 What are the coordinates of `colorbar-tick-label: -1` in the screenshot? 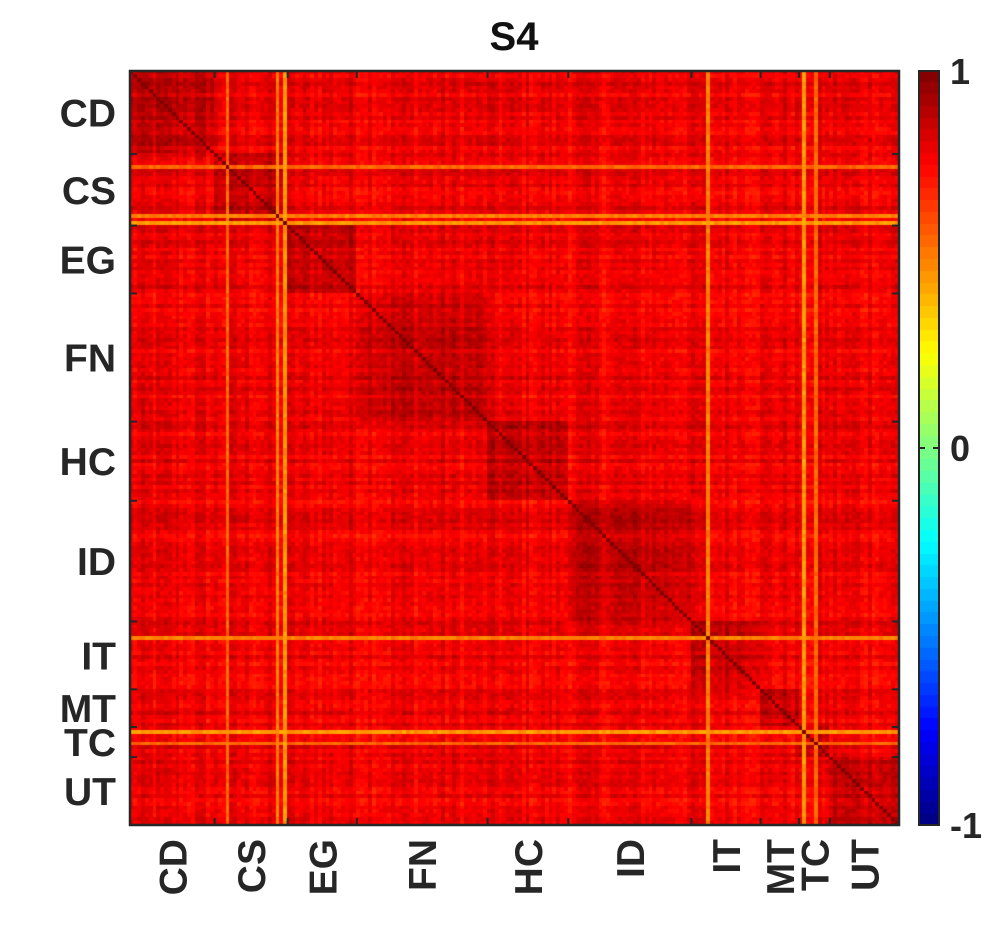 It's located at (966, 825).